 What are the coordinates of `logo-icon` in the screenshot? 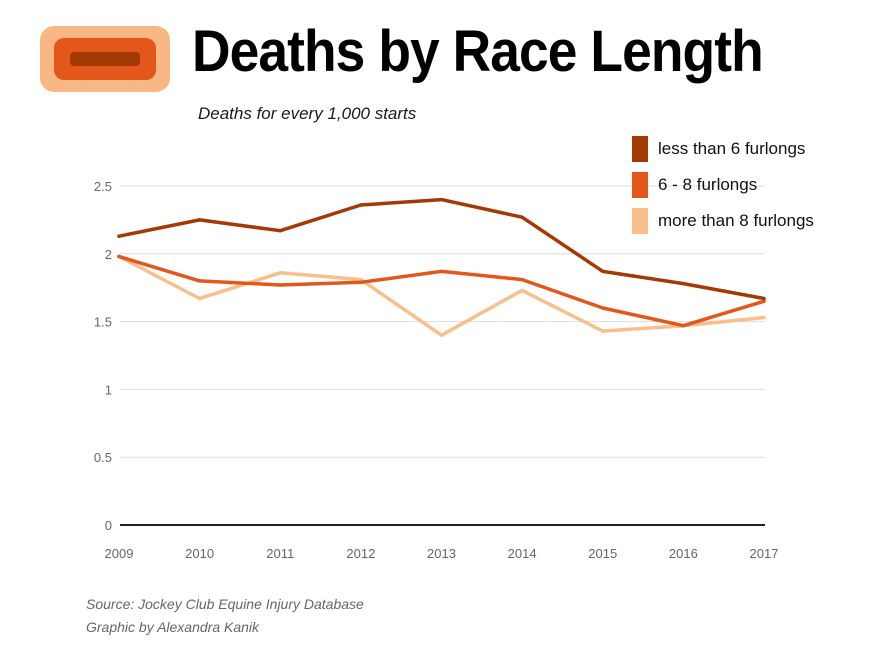 It's located at (105, 59).